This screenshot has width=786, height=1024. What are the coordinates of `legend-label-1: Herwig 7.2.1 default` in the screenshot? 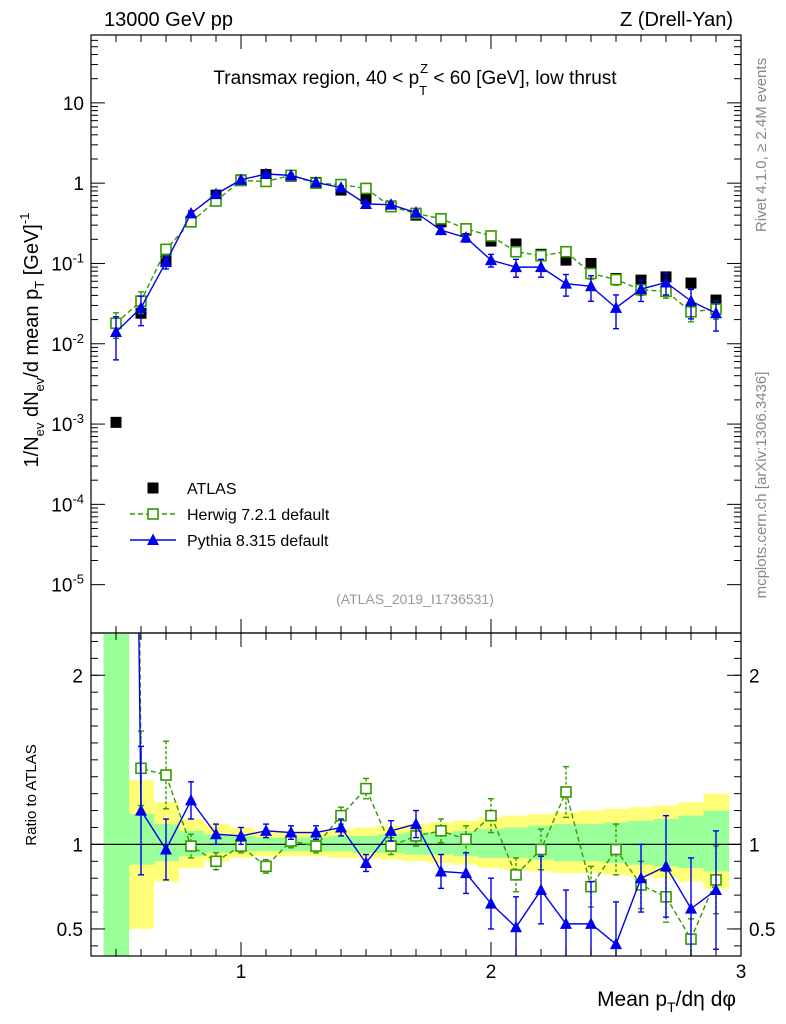 It's located at (258, 515).